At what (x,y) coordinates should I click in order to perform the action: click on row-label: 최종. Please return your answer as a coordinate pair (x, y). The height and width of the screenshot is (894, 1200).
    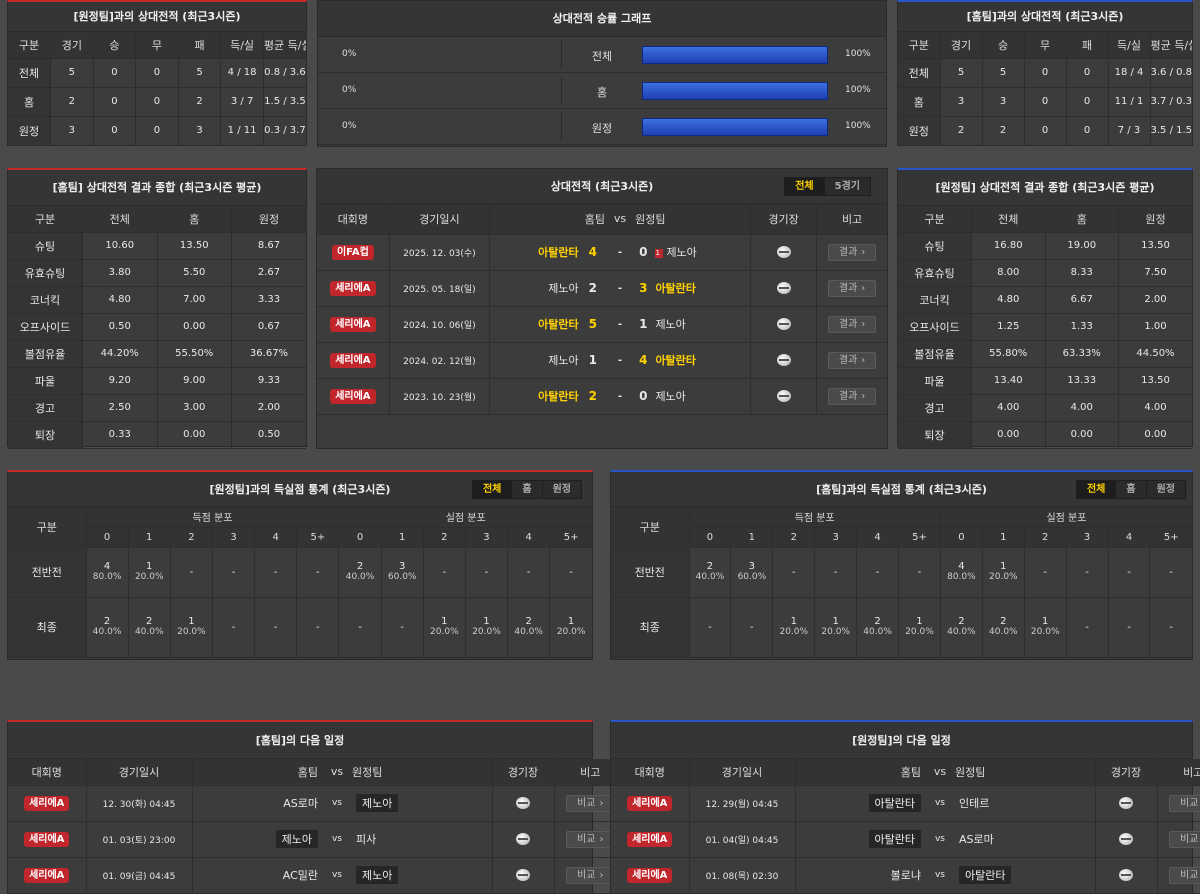
    Looking at the image, I should click on (47, 627).